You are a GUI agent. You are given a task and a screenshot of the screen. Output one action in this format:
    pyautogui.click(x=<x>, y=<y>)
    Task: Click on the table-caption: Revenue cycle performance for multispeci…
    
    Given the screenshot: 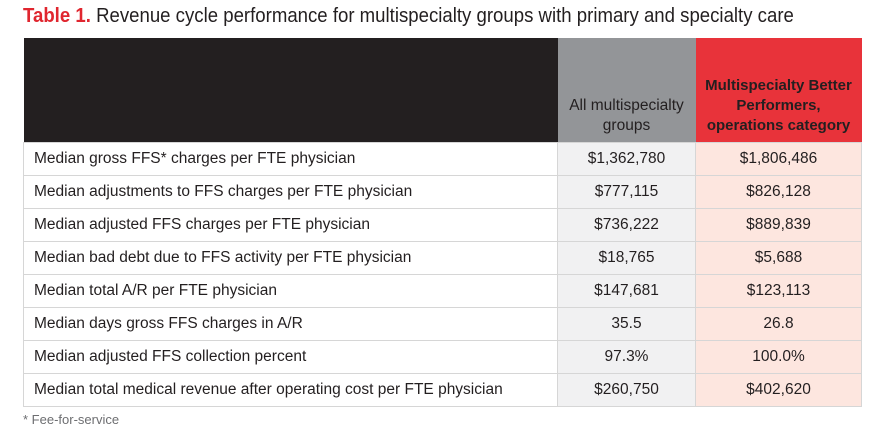 What is the action you would take?
    pyautogui.click(x=445, y=16)
    